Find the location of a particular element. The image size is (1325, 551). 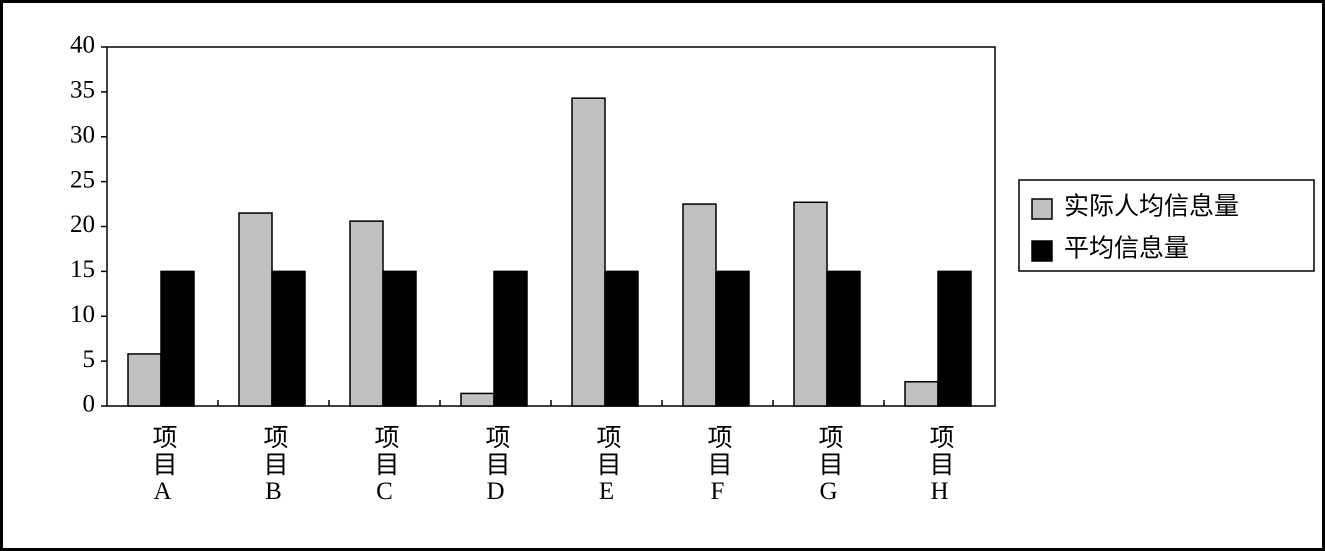

x-tick-label: 项目A is located at coordinates (163, 465).